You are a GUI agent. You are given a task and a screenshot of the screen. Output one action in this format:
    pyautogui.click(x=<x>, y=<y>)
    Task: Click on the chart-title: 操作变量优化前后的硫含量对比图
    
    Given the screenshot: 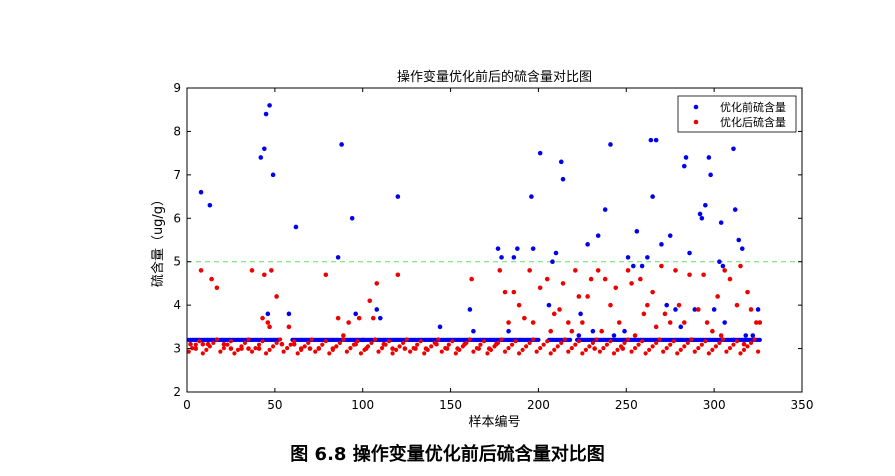 What is the action you would take?
    pyautogui.click(x=494, y=77)
    